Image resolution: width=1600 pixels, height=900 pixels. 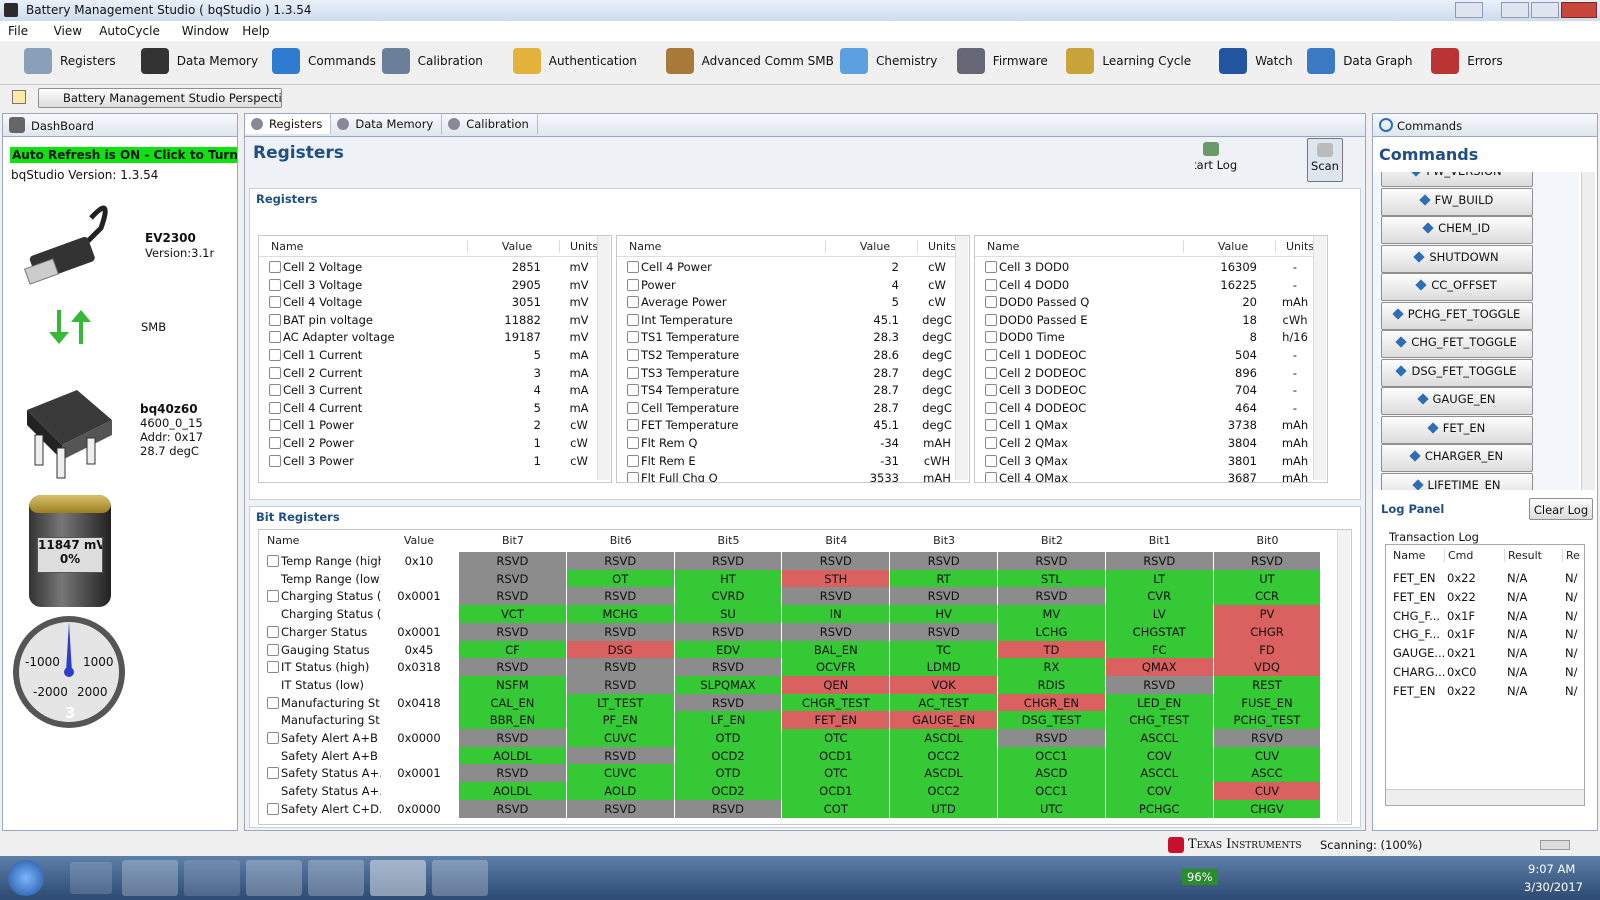 I want to click on minimize-button, so click(x=1515, y=10).